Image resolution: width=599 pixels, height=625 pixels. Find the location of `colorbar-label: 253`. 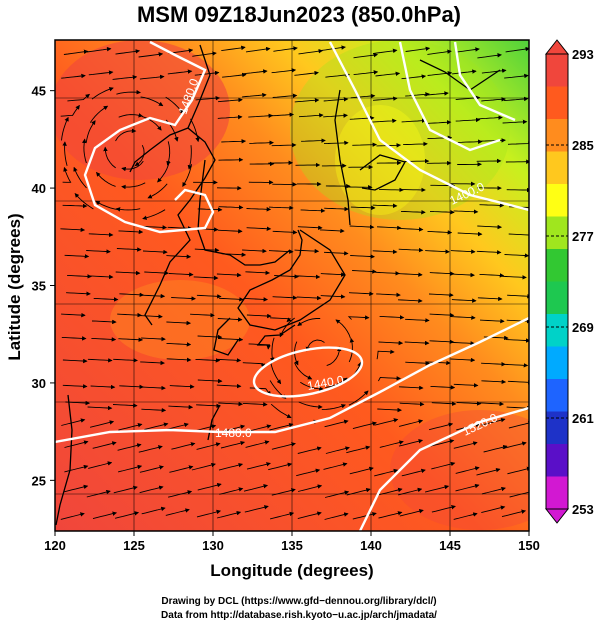

colorbar-label: 253 is located at coordinates (583, 509).